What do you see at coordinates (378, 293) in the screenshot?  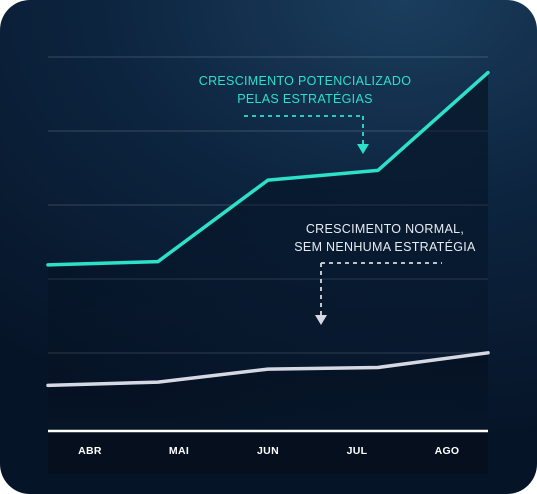 I see `annotation-arrow-bottom` at bounding box center [378, 293].